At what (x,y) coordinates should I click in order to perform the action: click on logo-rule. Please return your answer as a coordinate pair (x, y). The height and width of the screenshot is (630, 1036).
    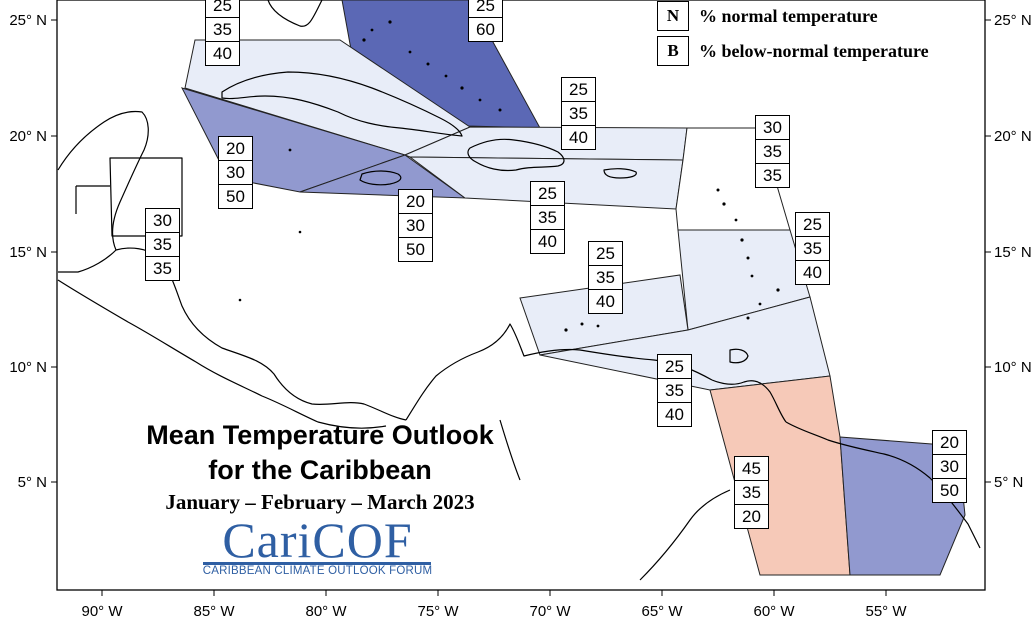
    Looking at the image, I should click on (317, 563).